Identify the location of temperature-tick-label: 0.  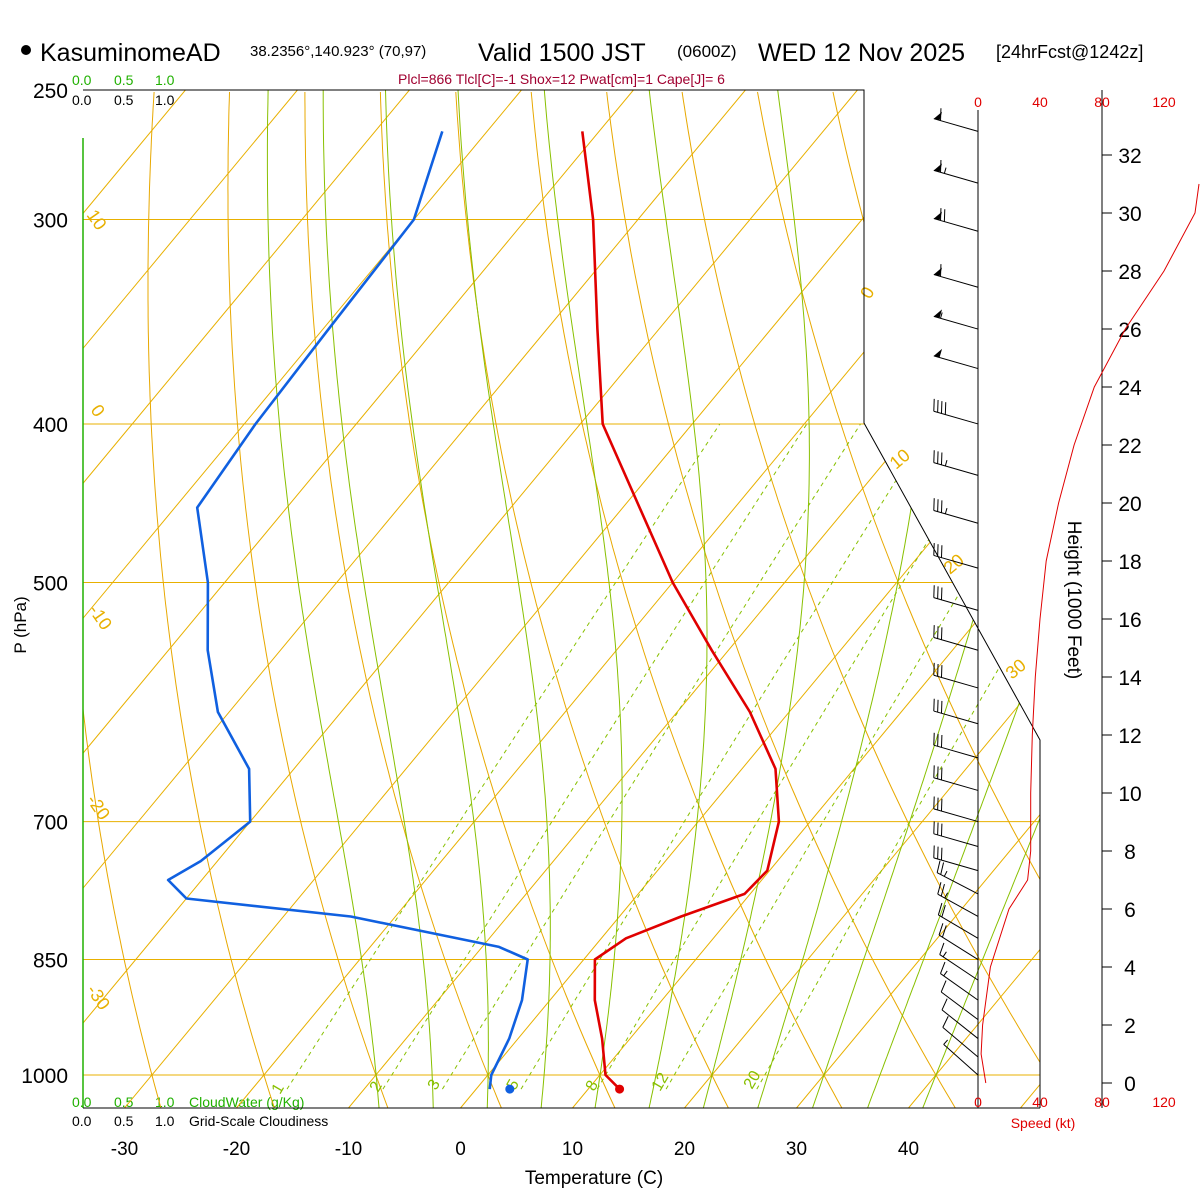
(460, 1149).